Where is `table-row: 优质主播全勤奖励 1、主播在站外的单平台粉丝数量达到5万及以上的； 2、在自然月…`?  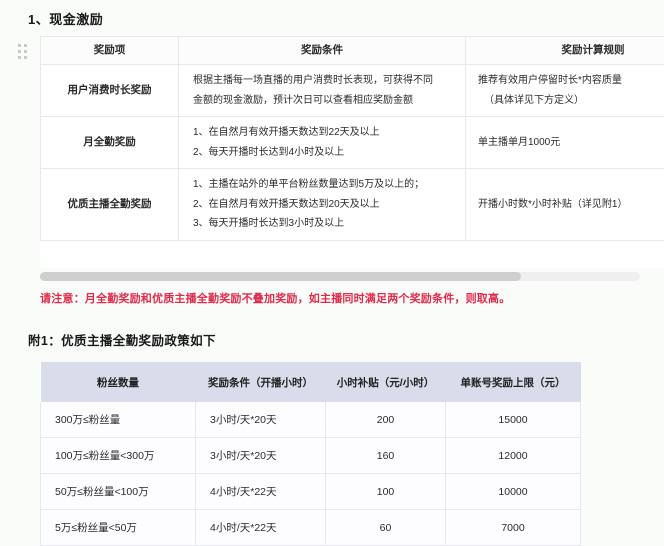 table-row: 优质主播全勤奖励 1、主播在站外的单平台粉丝数量达到5万及以上的； 2、在自然月… is located at coordinates (352, 205).